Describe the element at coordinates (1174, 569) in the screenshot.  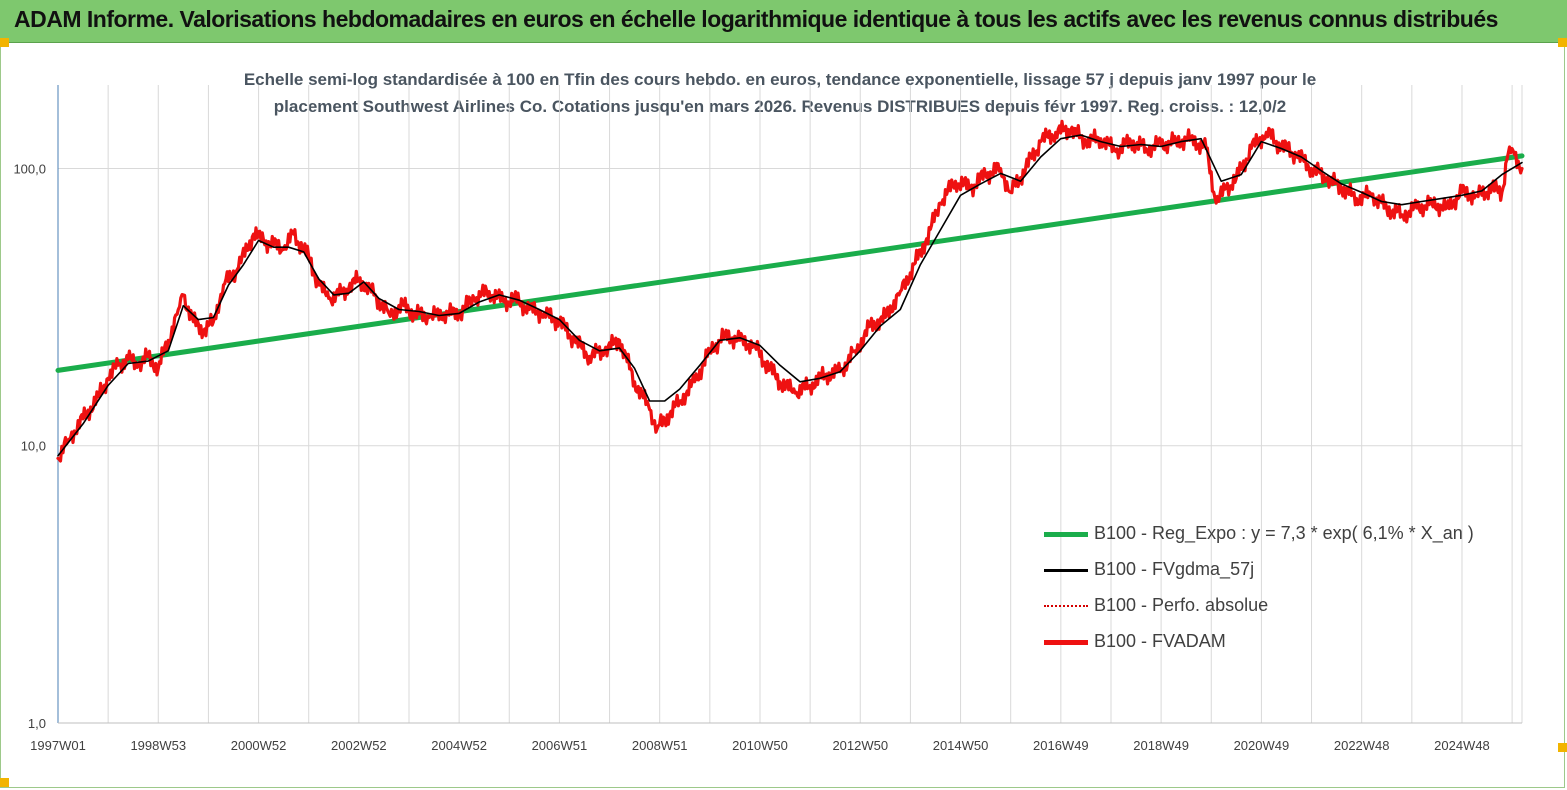
I see `legend-label-smooth: B100 - FVgdma_57j` at that location.